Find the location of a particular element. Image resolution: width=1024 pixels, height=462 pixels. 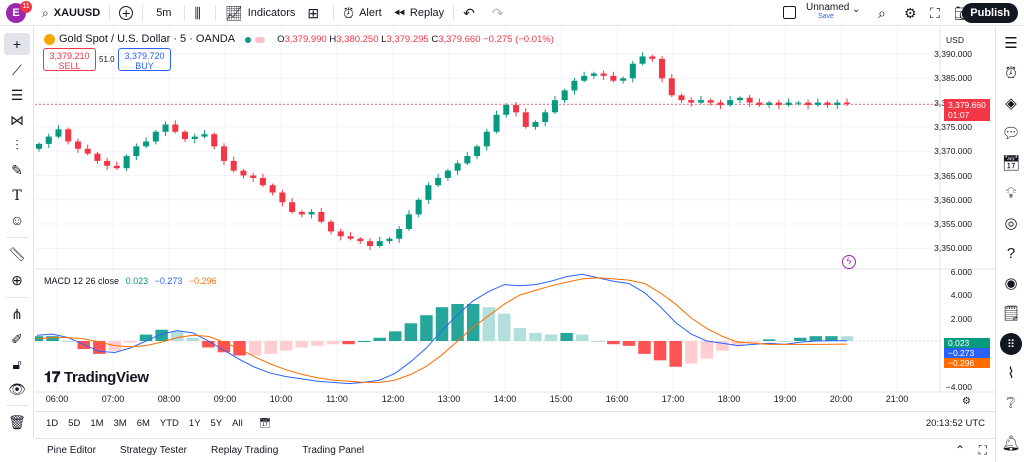

range-3m: 3M is located at coordinates (120, 423).